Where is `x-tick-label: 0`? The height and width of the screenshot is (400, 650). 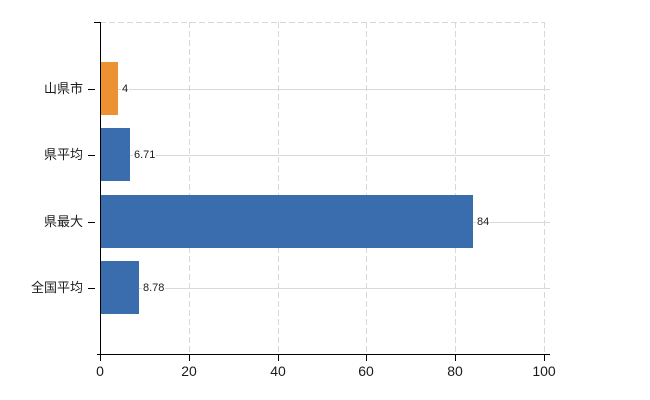 x-tick-label: 0 is located at coordinates (100, 371).